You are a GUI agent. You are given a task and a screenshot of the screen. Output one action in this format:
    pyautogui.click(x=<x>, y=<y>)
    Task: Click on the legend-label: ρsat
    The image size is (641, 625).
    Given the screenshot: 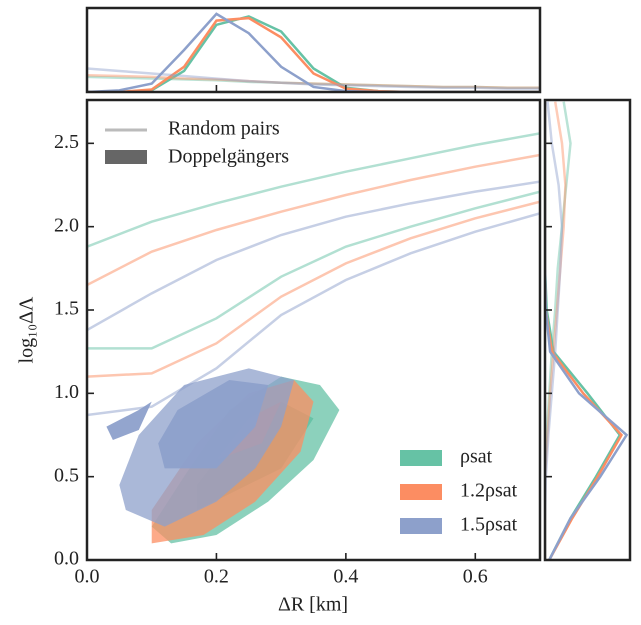 What is the action you would take?
    pyautogui.click(x=476, y=457)
    